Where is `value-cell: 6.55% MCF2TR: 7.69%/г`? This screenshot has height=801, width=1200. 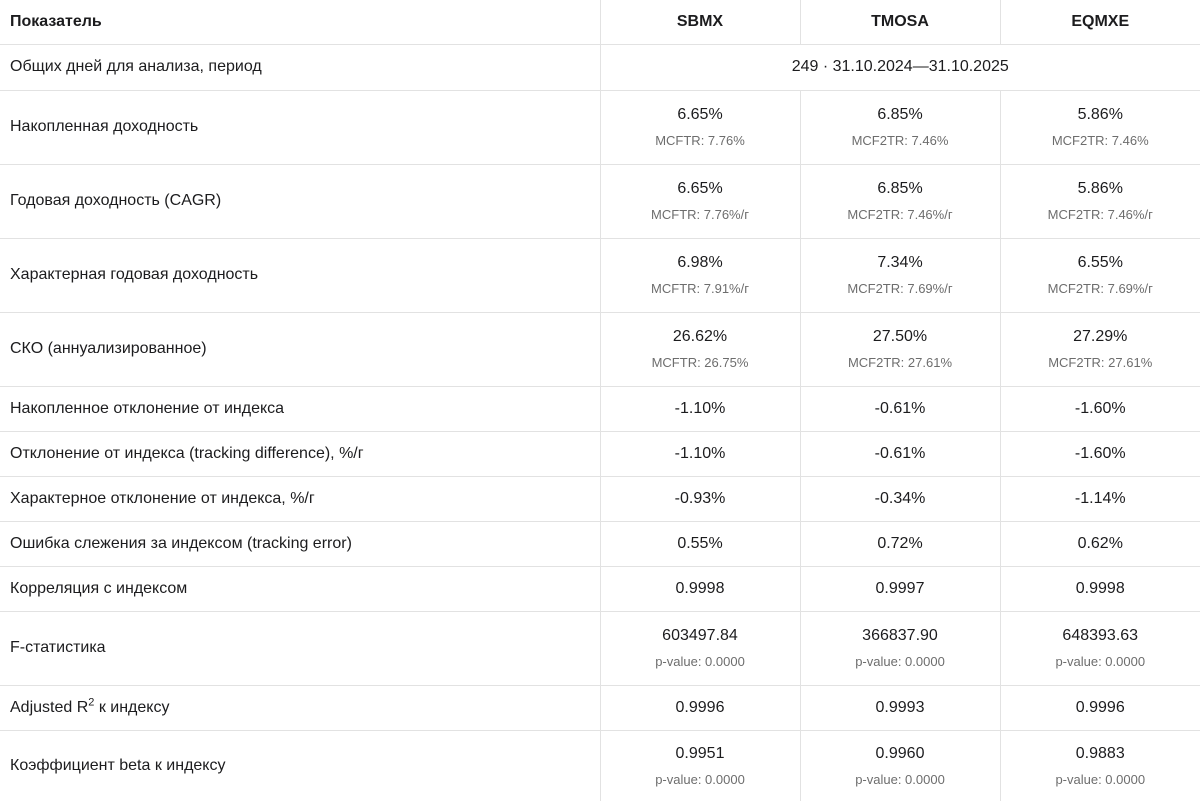 value-cell: 6.55% MCF2TR: 7.69%/г is located at coordinates (1099, 275).